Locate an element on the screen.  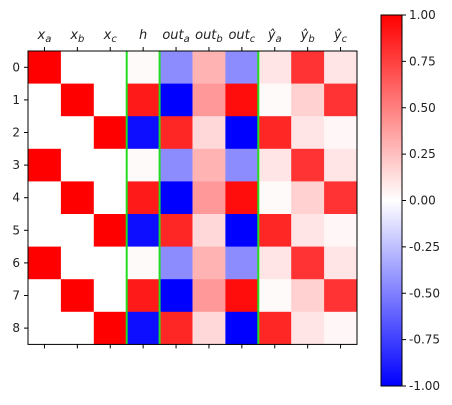
colorbar-tick-label-5: -0.25 is located at coordinates (424, 247).